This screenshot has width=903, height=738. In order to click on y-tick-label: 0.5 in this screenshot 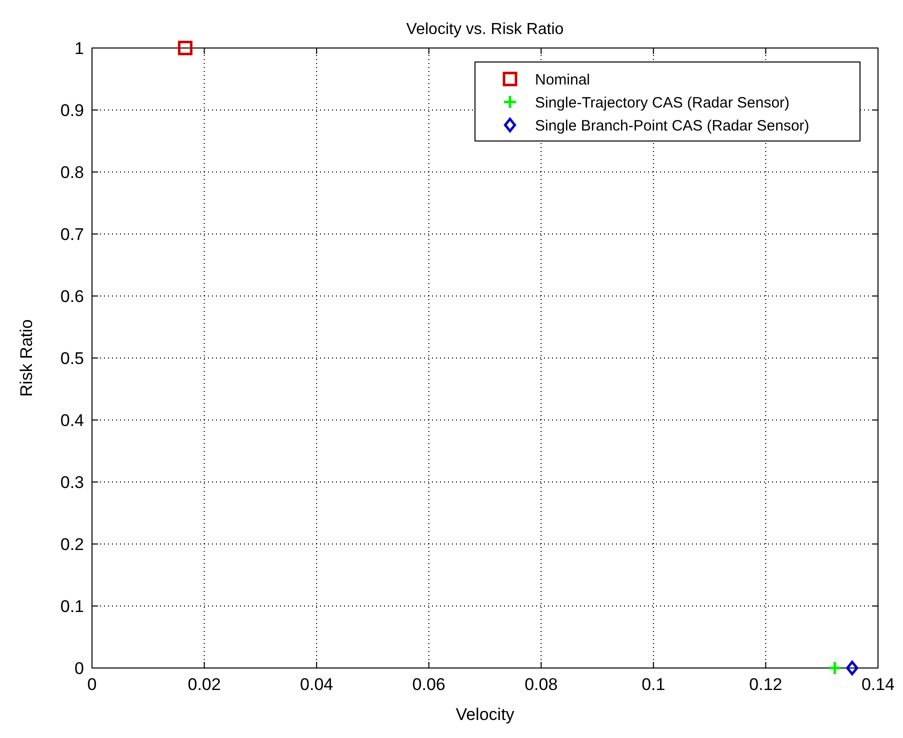, I will do `click(72, 358)`.